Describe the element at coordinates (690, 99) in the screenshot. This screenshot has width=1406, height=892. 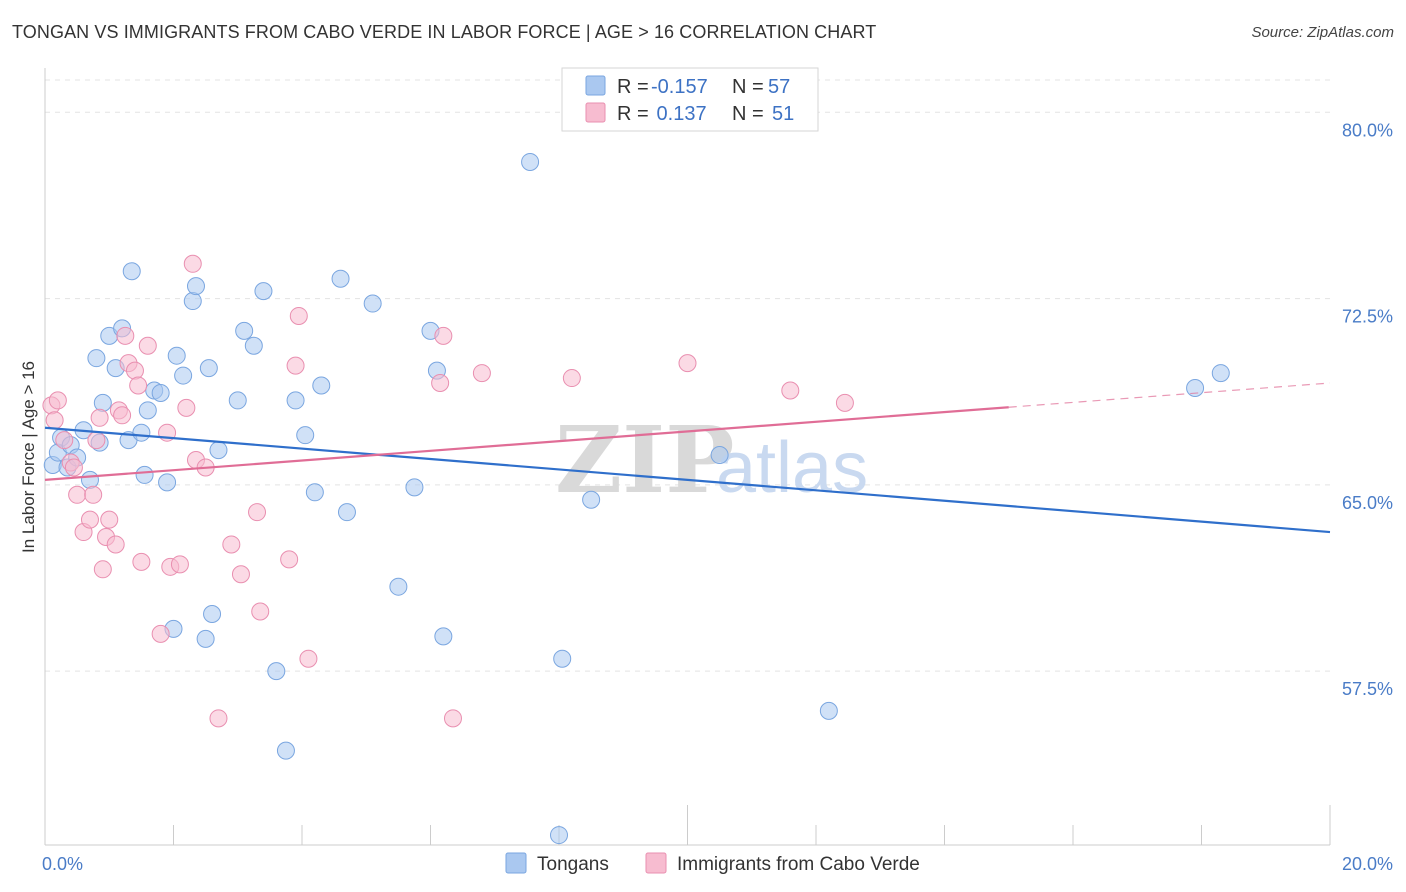
I see `legend-box: R = -0.157 N = 57 R = 0.137 N = 51` at that location.